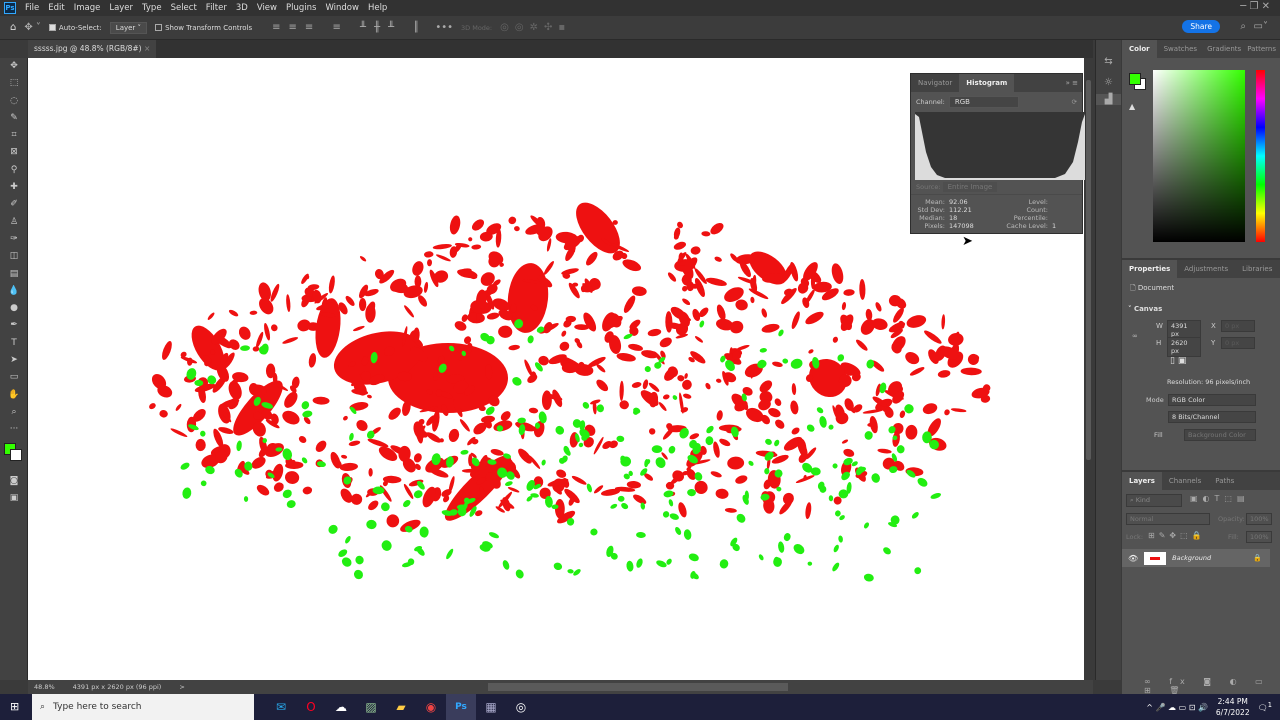 This screenshot has height=720, width=1280. Describe the element at coordinates (14, 411) in the screenshot. I see `zoom-tool-icon: ⌕` at that location.